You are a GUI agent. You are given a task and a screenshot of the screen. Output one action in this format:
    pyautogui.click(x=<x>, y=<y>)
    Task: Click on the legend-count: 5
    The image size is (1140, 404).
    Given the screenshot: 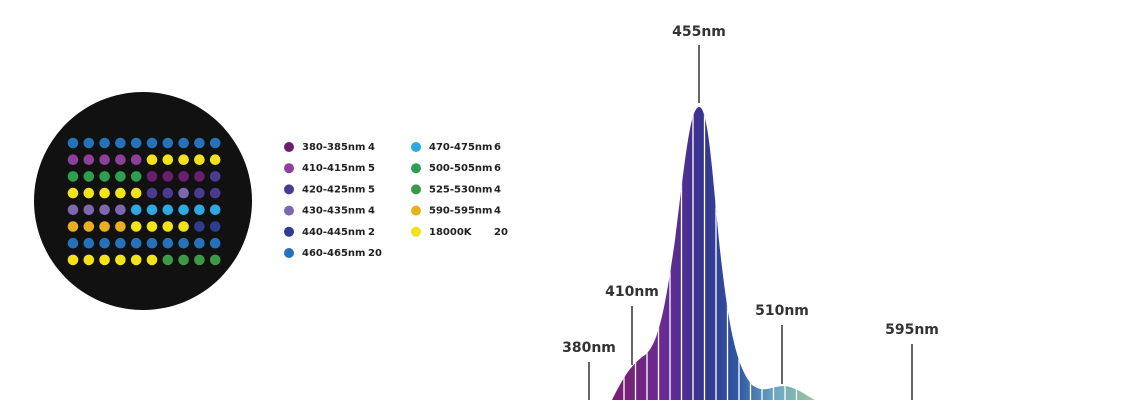 What is the action you would take?
    pyautogui.click(x=371, y=189)
    